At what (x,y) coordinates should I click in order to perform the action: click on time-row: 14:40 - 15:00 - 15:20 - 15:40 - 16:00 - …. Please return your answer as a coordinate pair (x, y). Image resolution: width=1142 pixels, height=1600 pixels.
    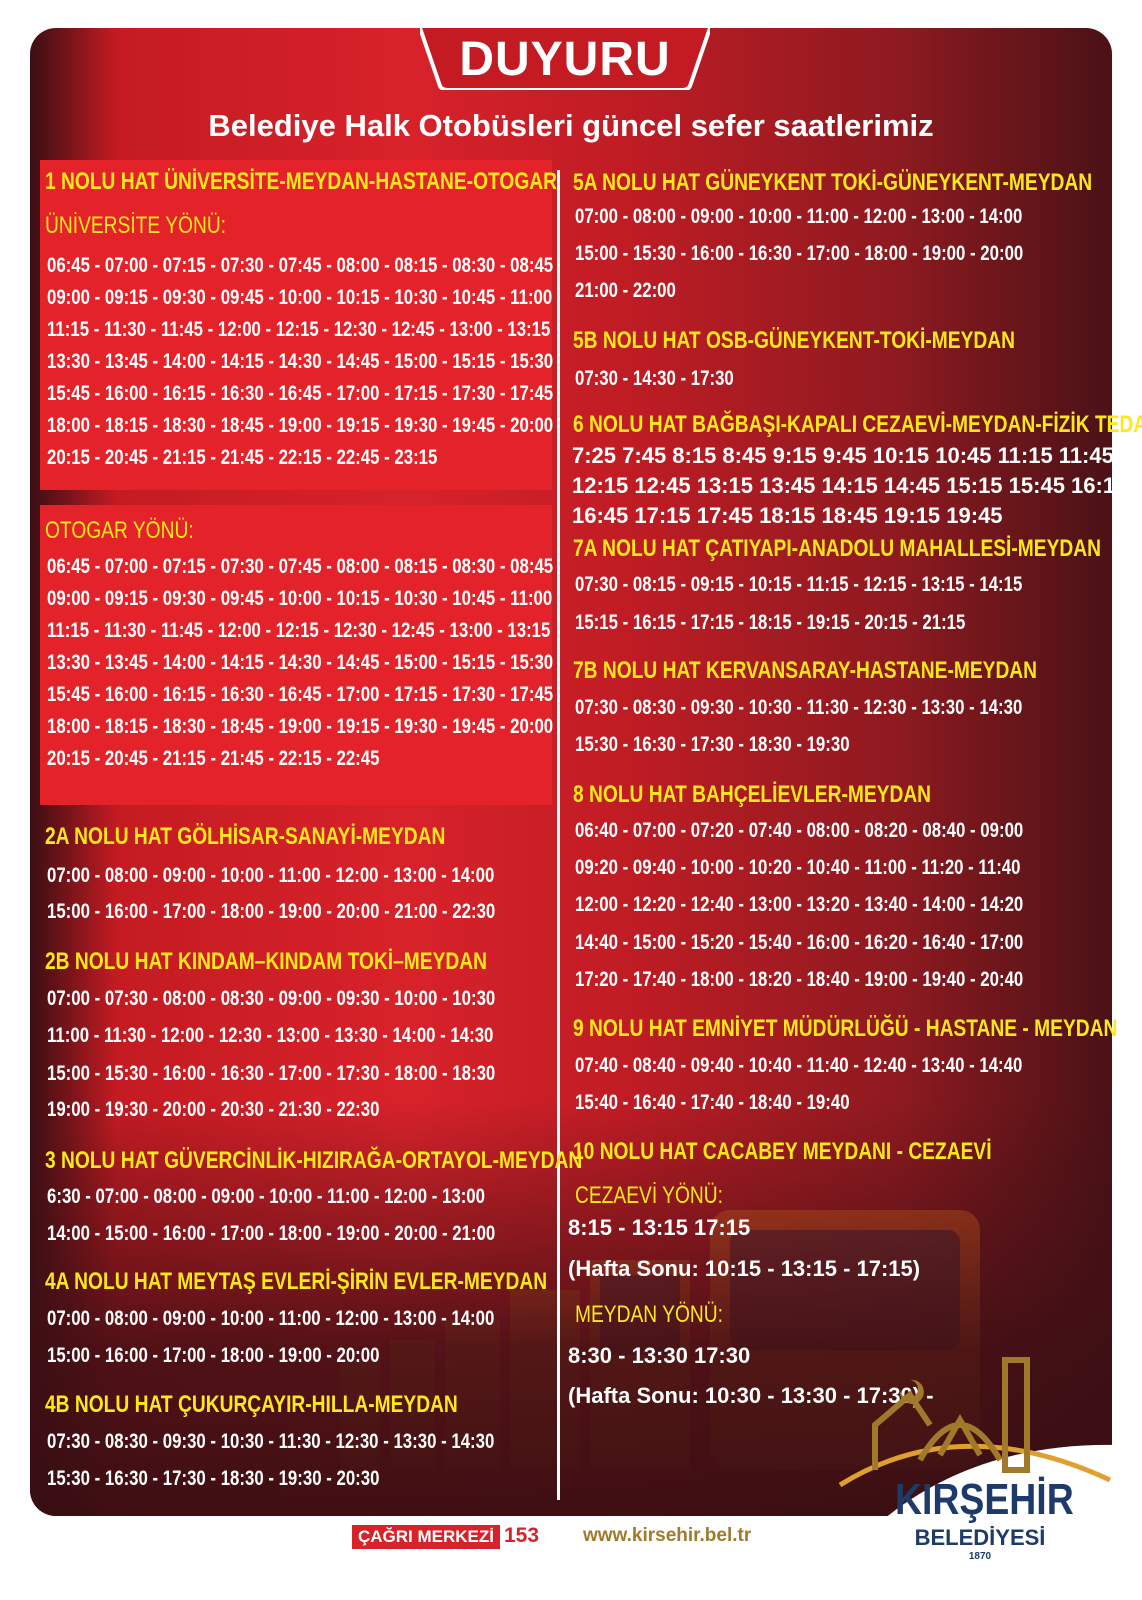
    Looking at the image, I should click on (799, 942).